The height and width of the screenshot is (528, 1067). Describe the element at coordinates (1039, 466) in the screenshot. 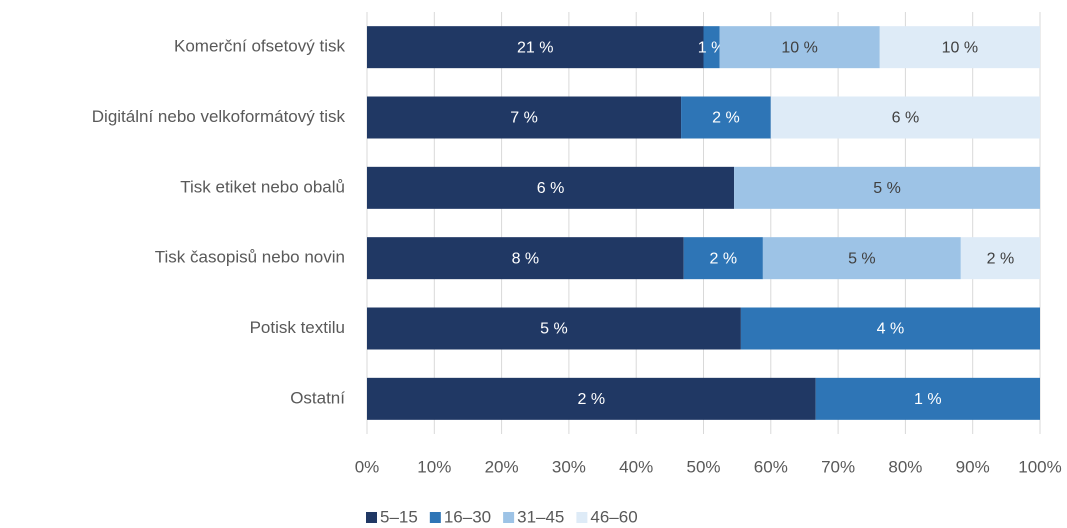

I see `x-tick-label: 100%` at that location.